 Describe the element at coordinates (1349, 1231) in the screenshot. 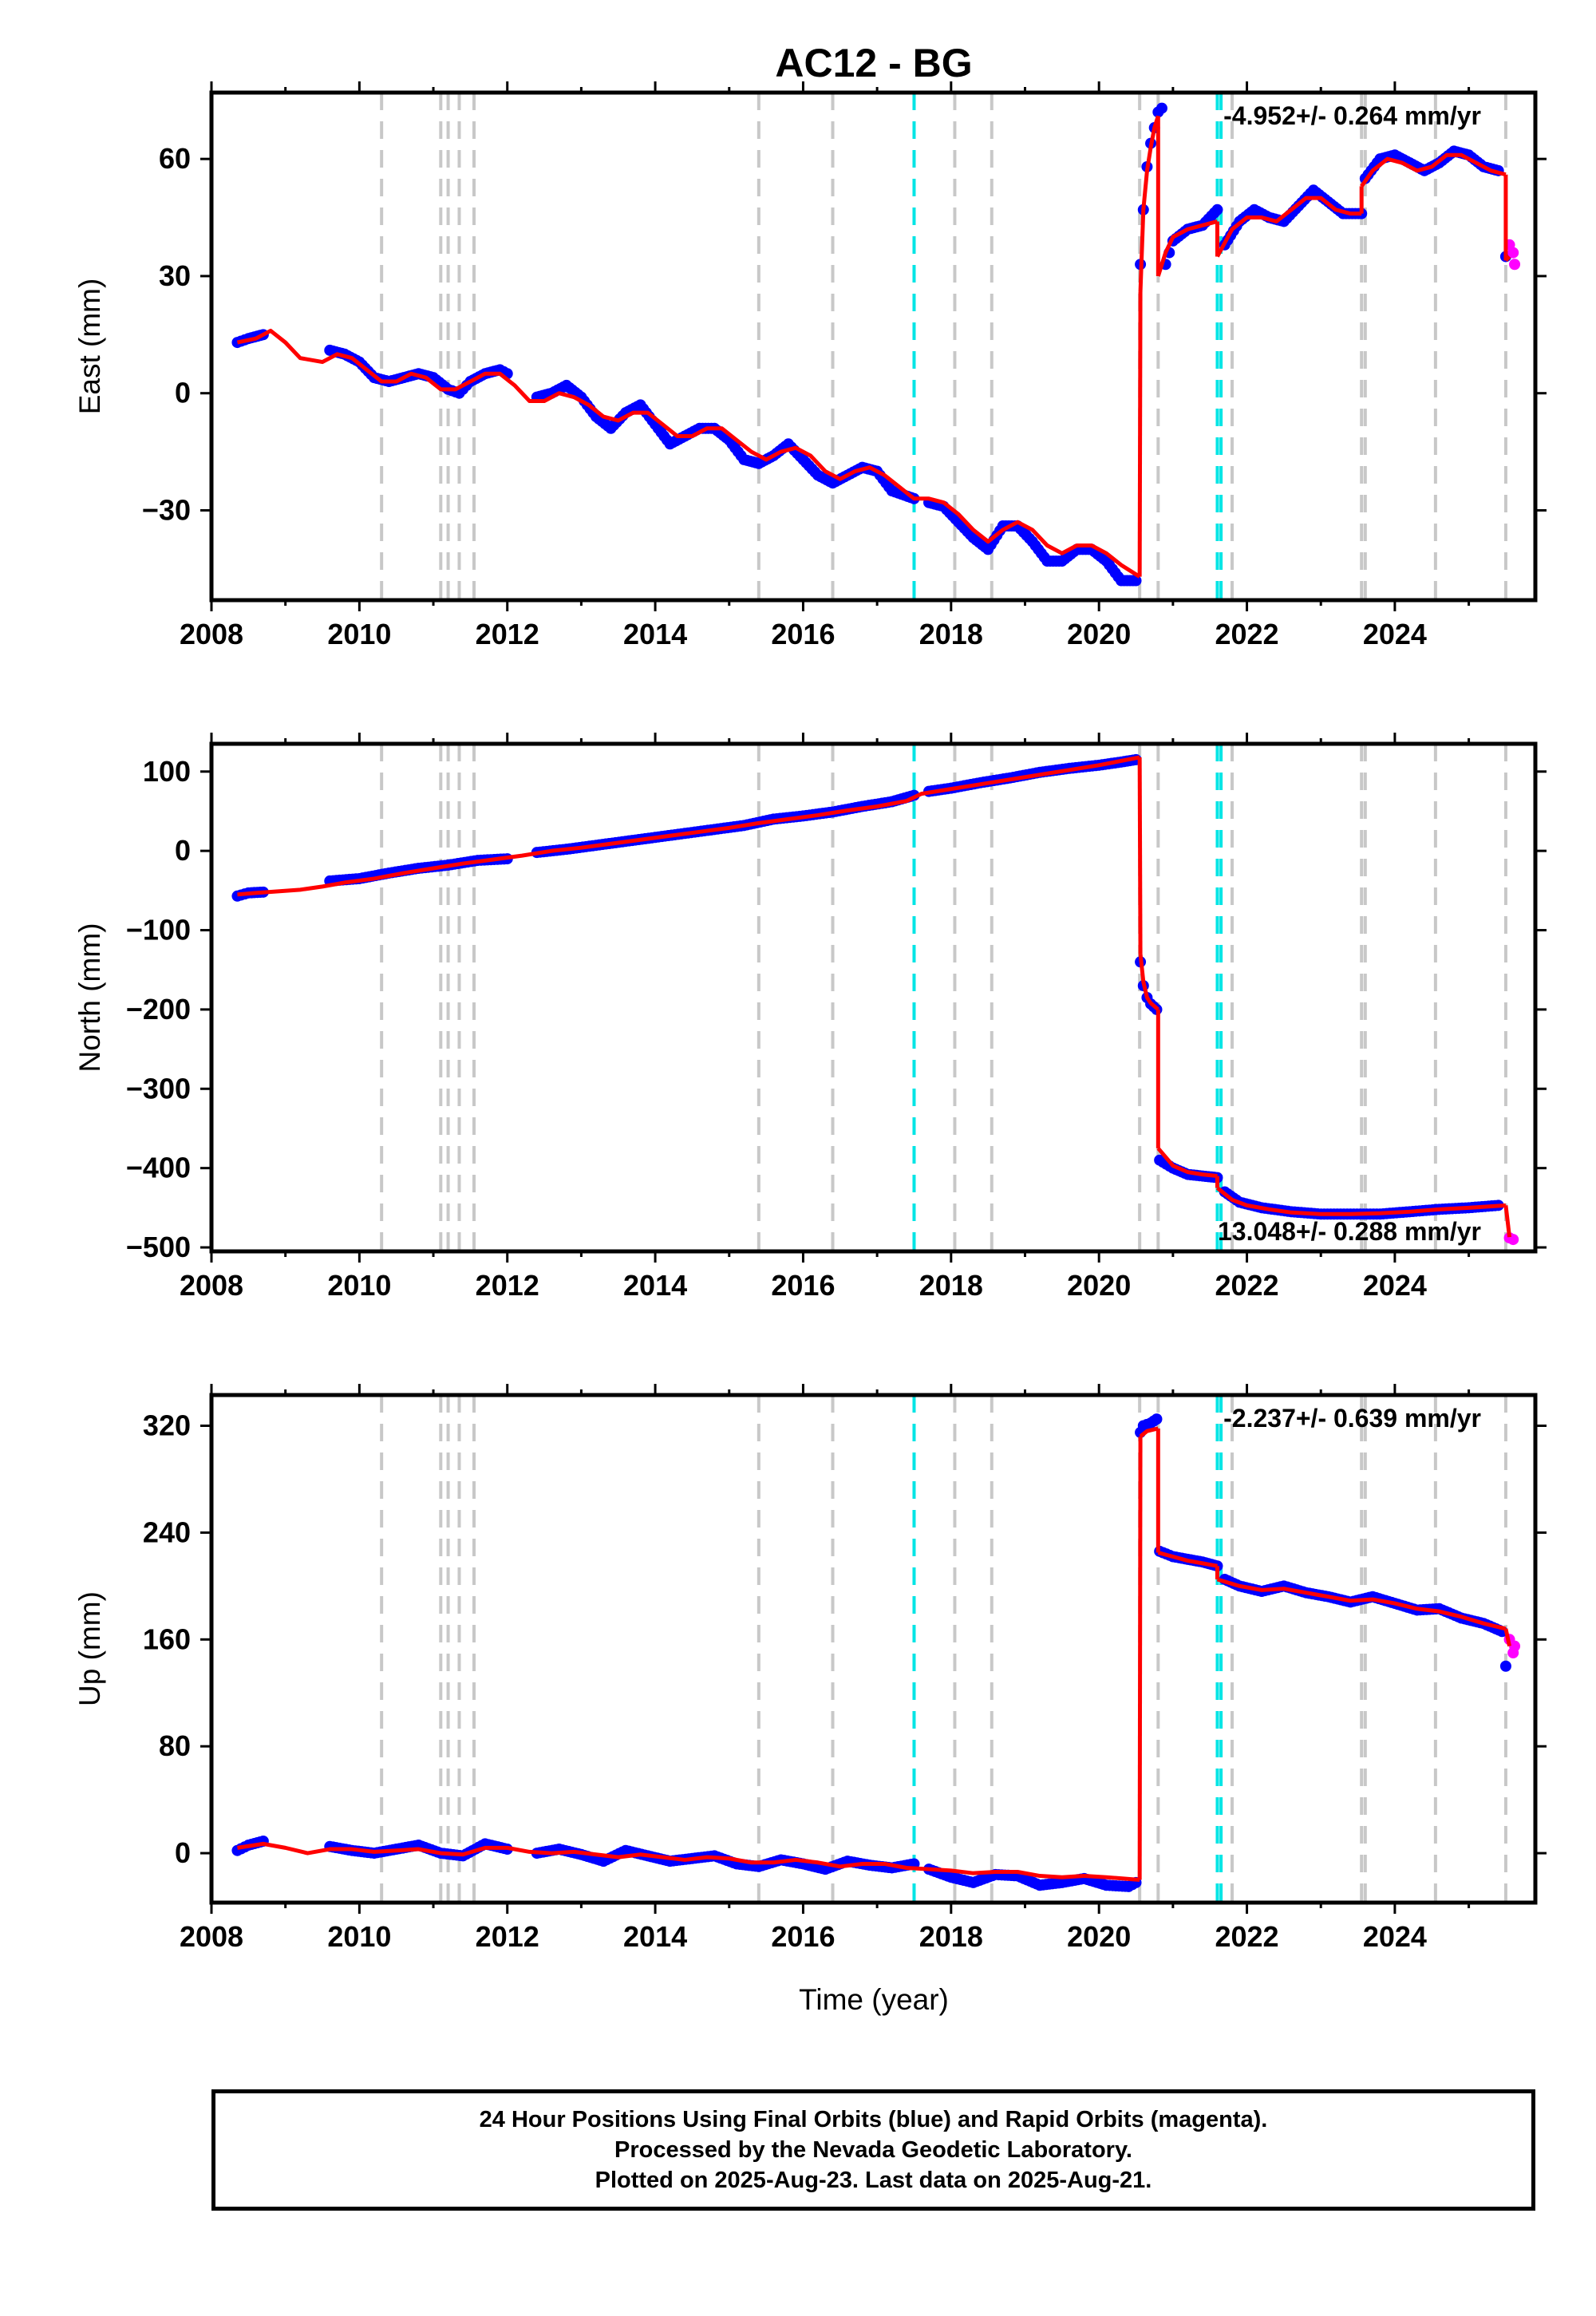

I see `north-rate-label: 13.048+/- 0.288 mm/yr` at that location.